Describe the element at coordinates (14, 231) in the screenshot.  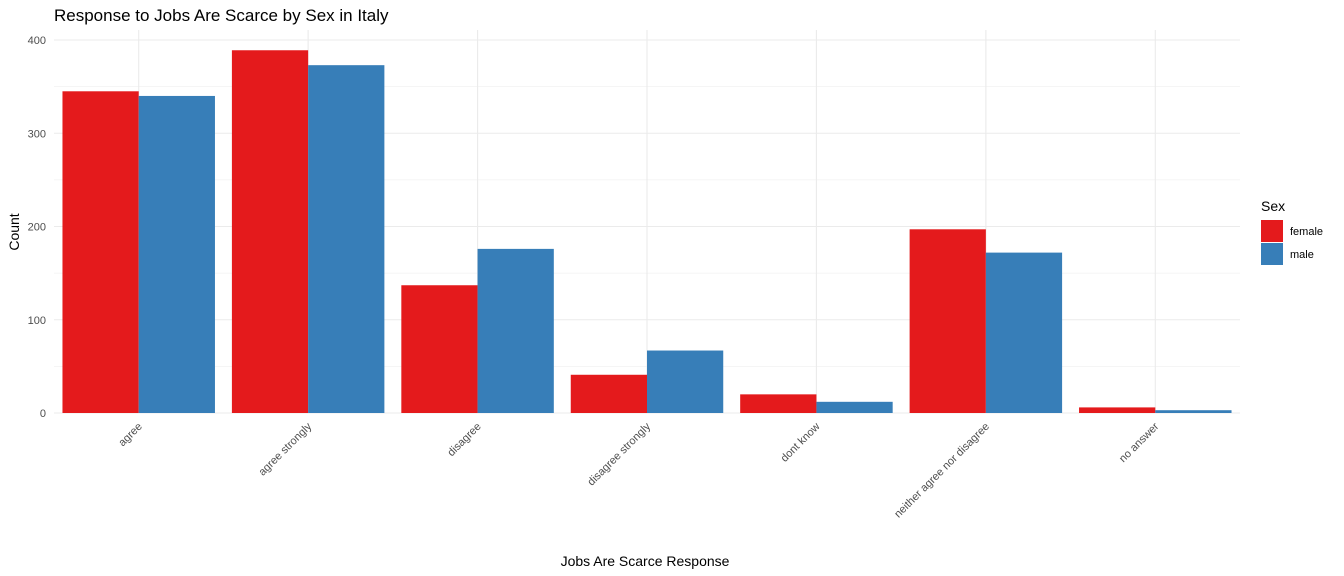
I see `y-axis-title: Count` at that location.